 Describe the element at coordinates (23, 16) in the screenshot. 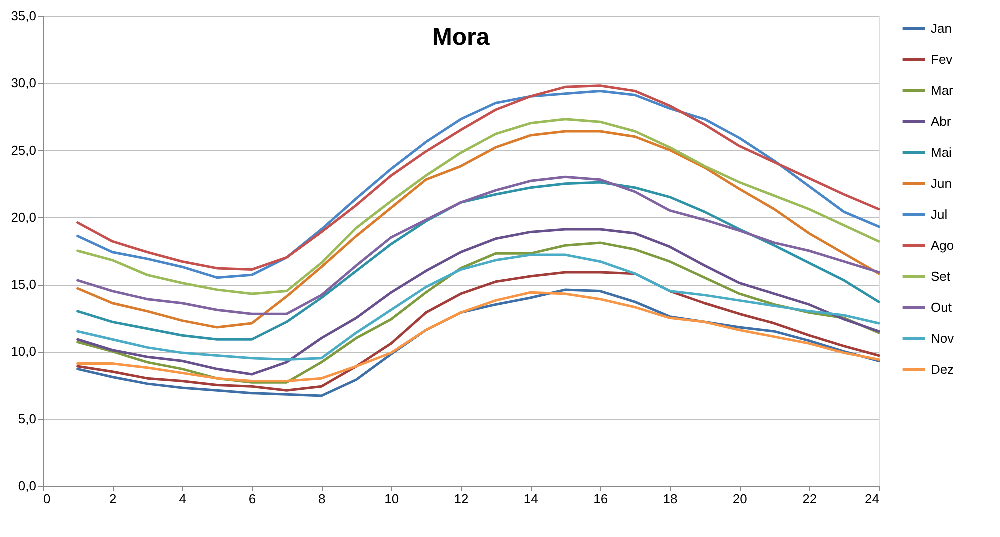

I see `y-tick-label: 35,0` at that location.